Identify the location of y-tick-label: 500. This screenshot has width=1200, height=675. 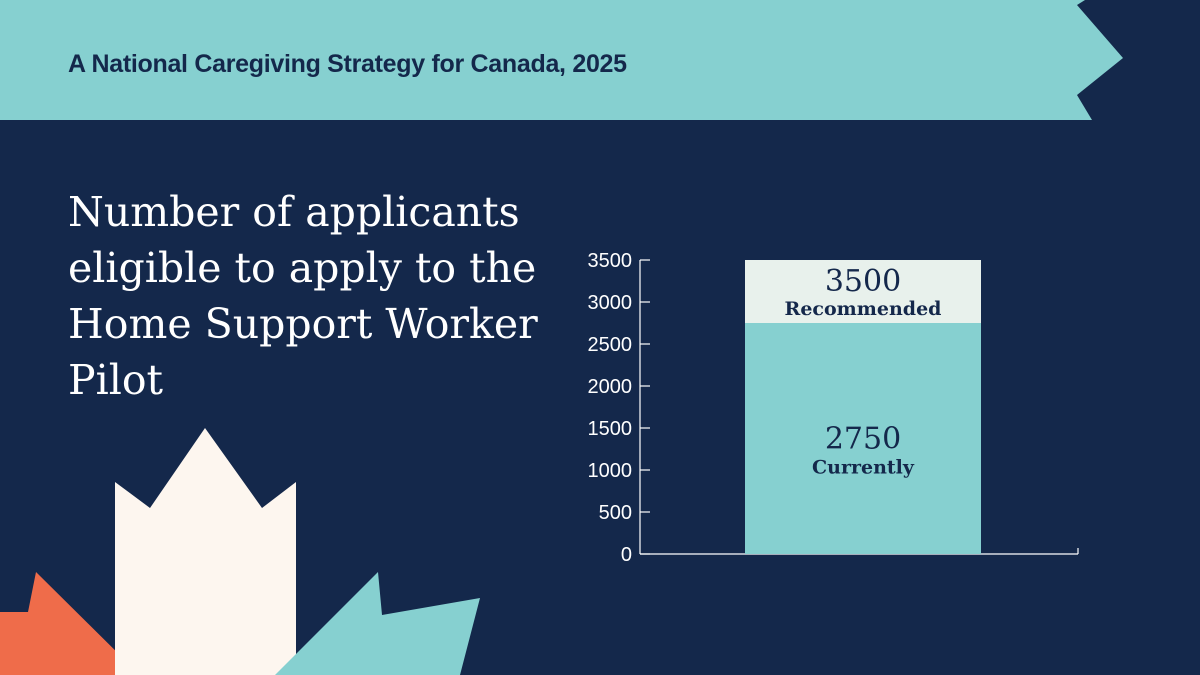
(615, 513).